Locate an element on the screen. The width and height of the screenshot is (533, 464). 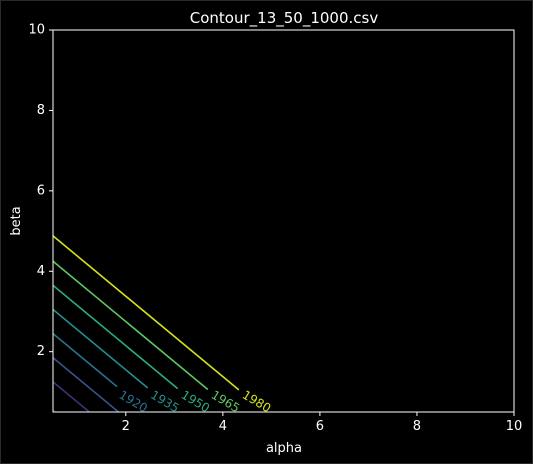
x-axis: 2 4 6 8 10 is located at coordinates (322, 423).